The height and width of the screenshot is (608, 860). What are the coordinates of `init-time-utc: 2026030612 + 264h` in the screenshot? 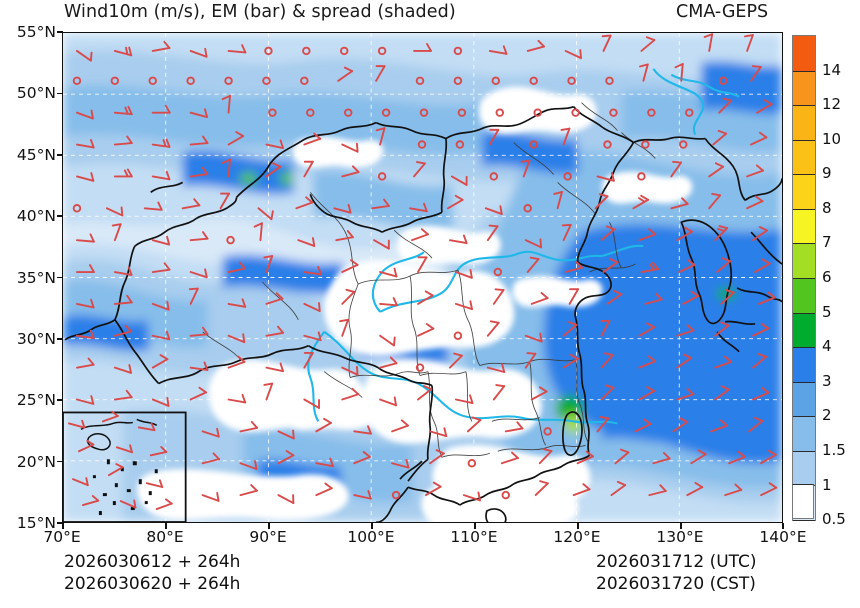 It's located at (152, 562).